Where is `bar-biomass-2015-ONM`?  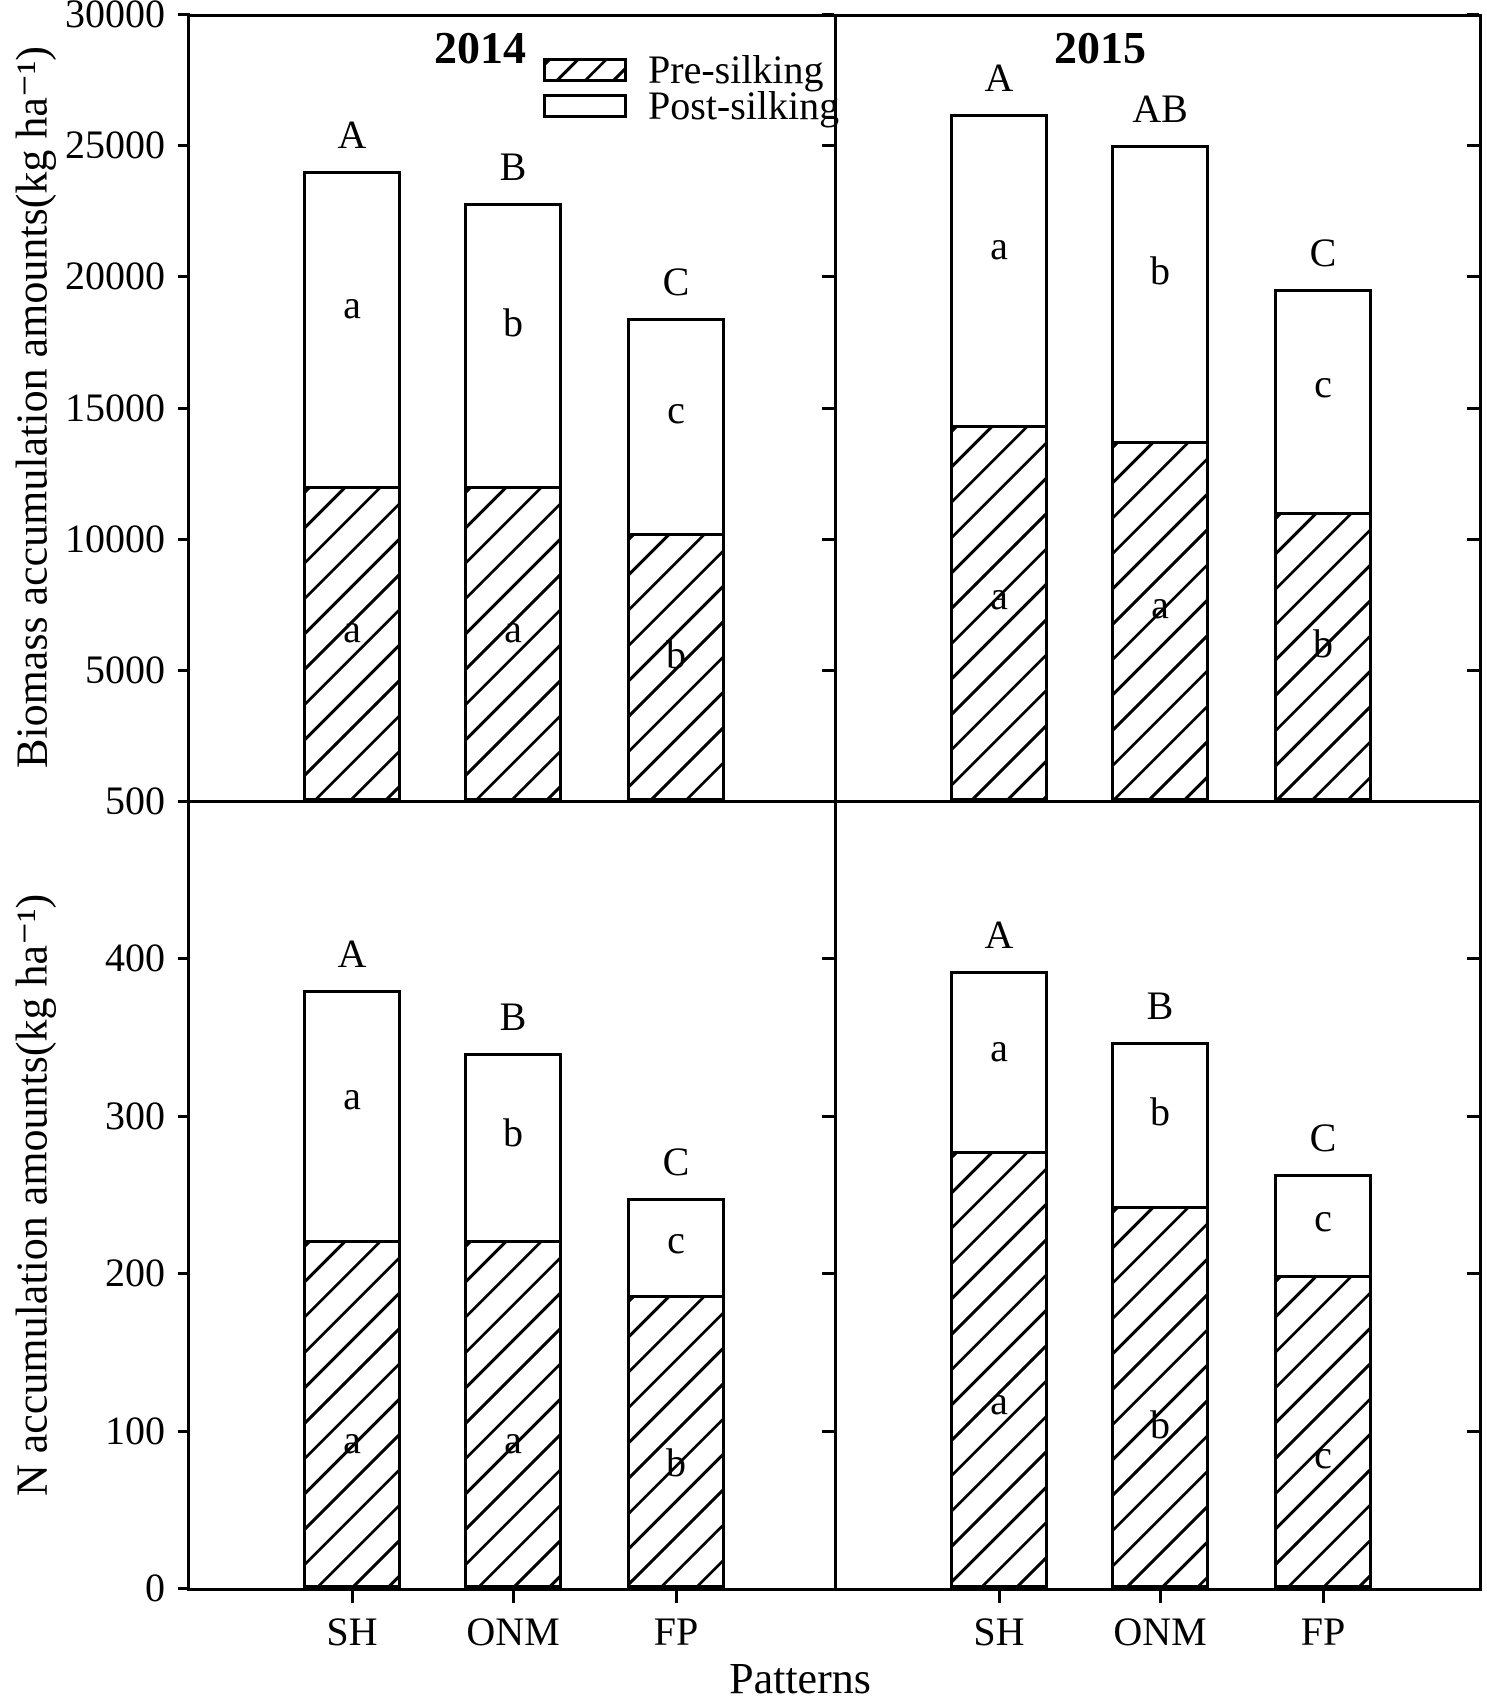 bar-biomass-2015-ONM is located at coordinates (1160, 473).